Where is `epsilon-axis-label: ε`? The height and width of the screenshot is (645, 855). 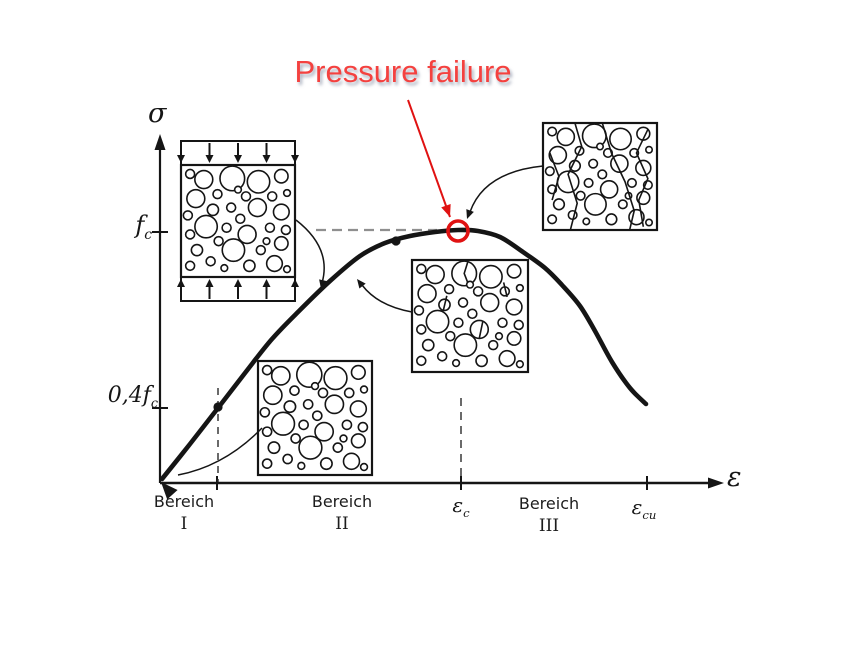 epsilon-axis-label: ε is located at coordinates (734, 477).